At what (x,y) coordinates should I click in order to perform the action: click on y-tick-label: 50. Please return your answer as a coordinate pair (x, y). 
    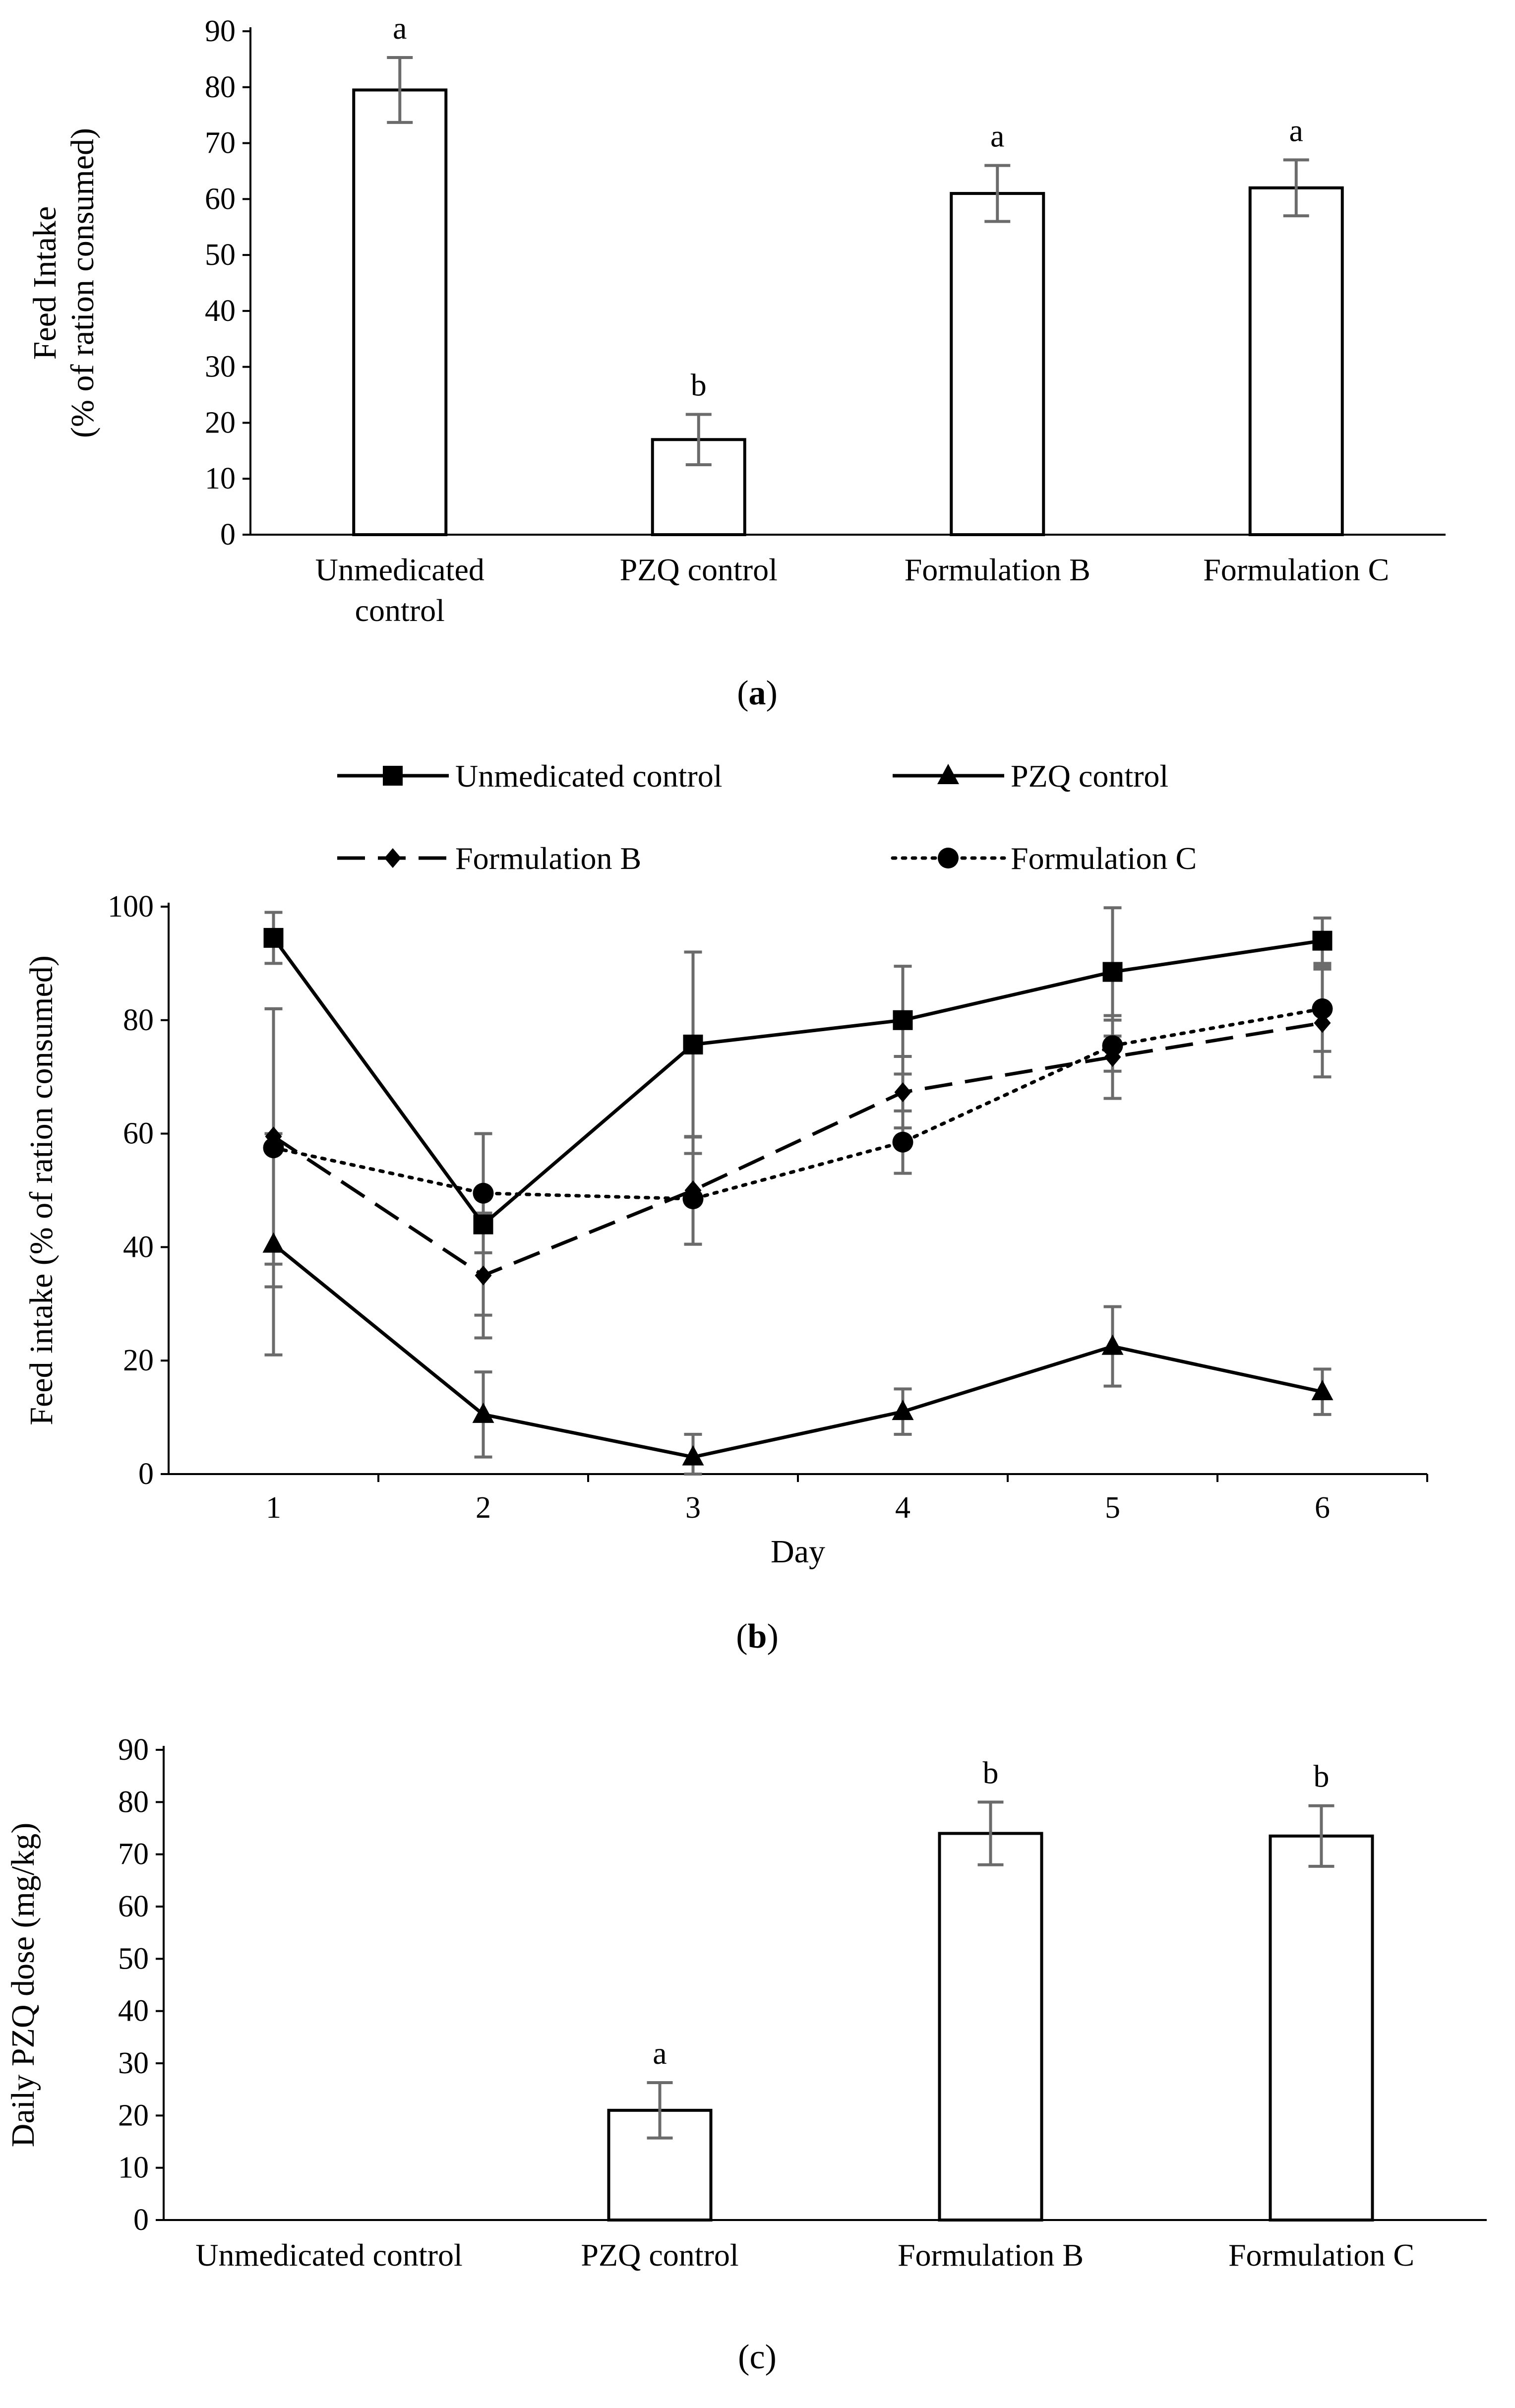
    Looking at the image, I should click on (220, 255).